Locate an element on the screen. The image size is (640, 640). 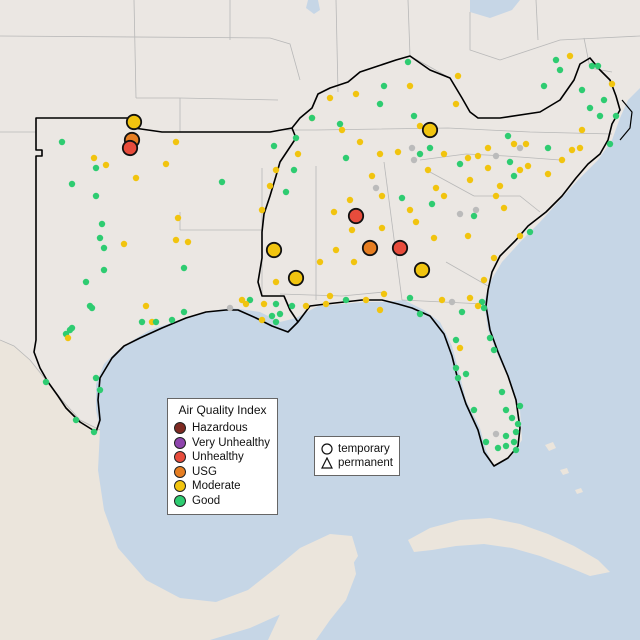
legend-item-unhealthy: Unhealthy is located at coordinates (222, 457).